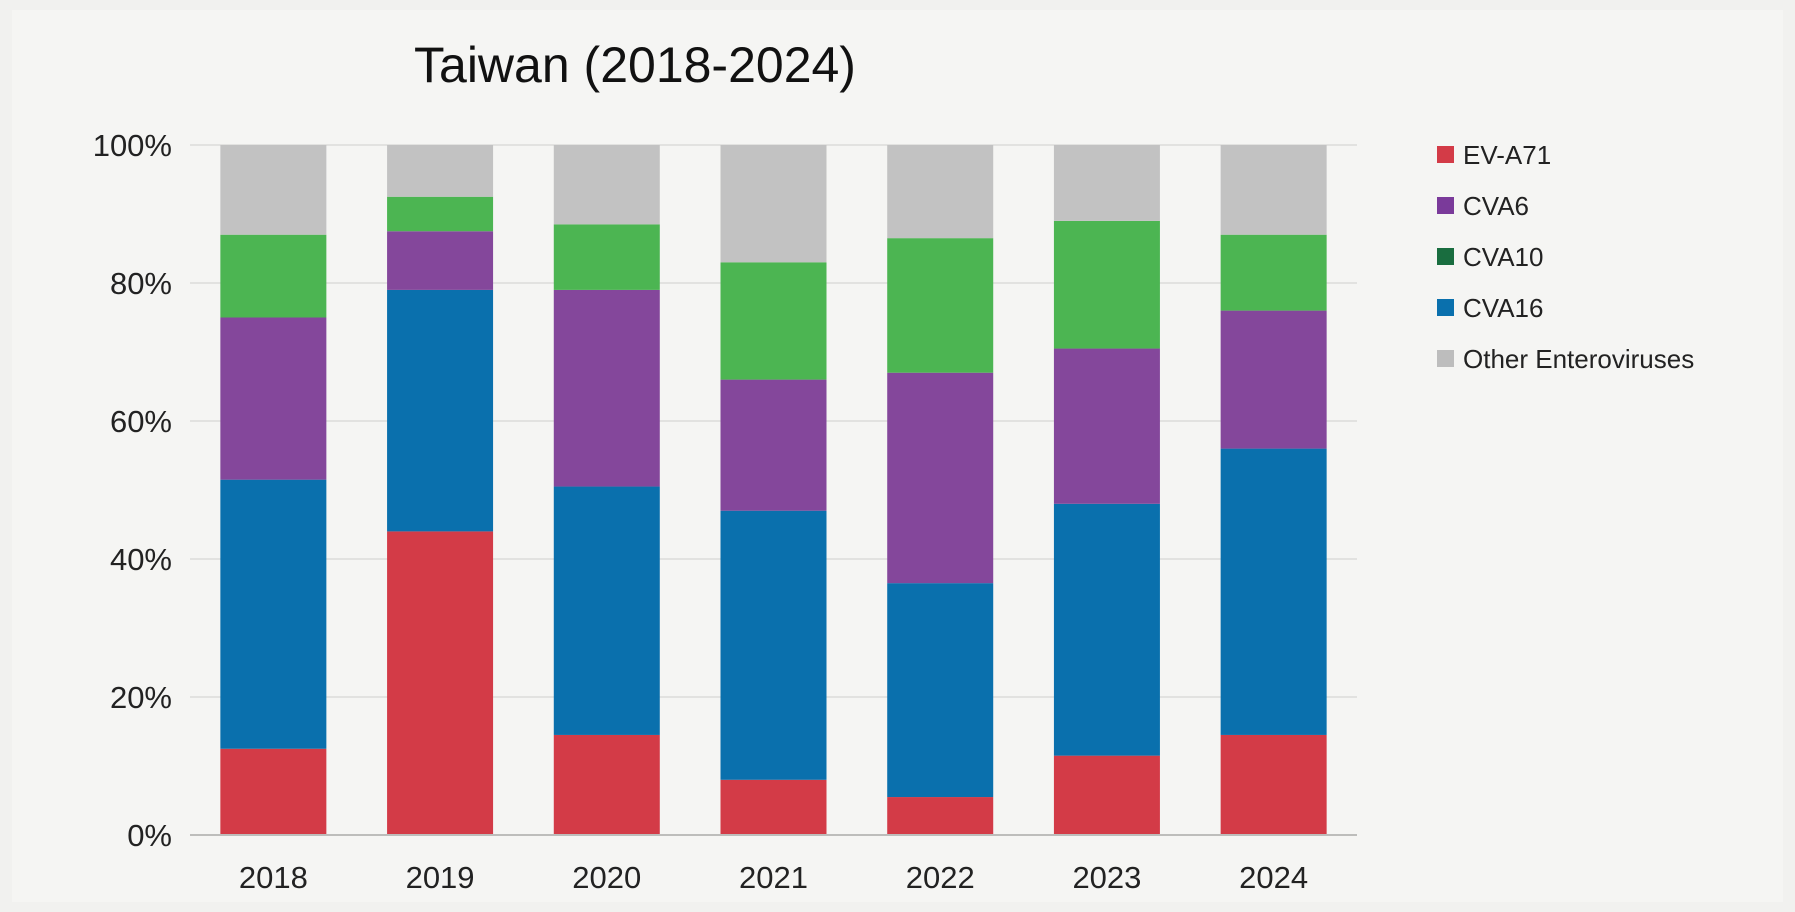 This screenshot has width=1795, height=912. I want to click on bar-cva10-2022, so click(940, 305).